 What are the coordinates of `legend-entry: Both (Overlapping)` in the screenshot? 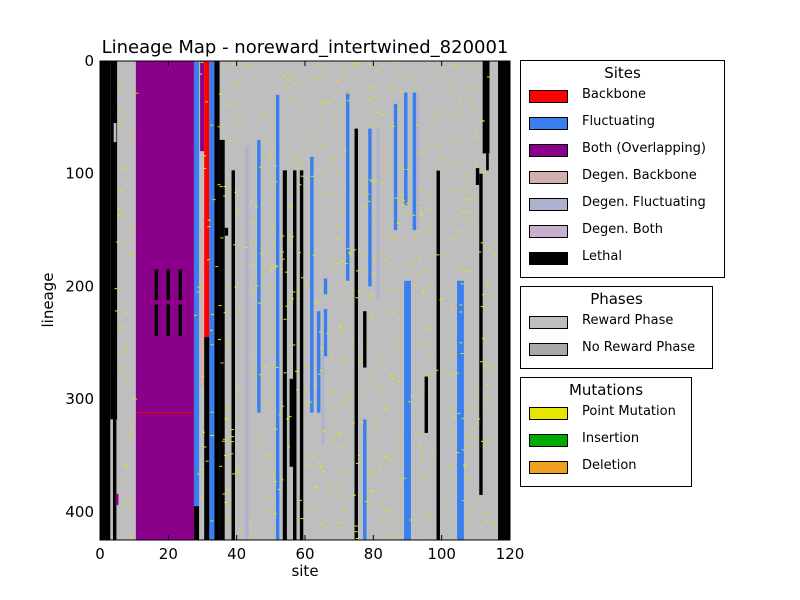 It's located at (622, 152).